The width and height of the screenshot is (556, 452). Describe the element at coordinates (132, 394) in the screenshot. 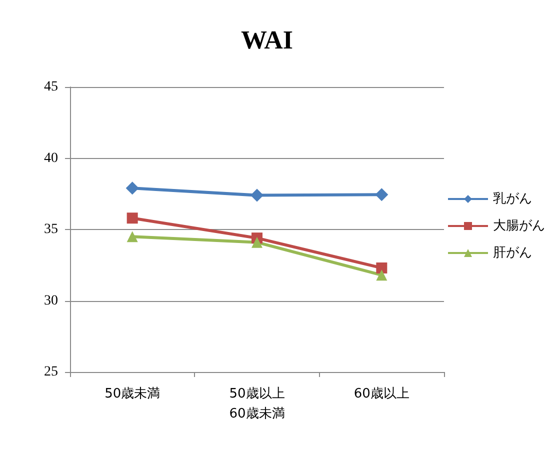

I see `x-tick-label: 50歳未満` at that location.